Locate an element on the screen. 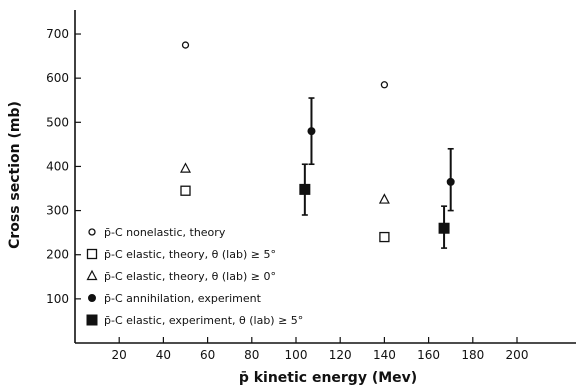  legend-label: p̄-C annihilation, experiment is located at coordinates (183, 298).